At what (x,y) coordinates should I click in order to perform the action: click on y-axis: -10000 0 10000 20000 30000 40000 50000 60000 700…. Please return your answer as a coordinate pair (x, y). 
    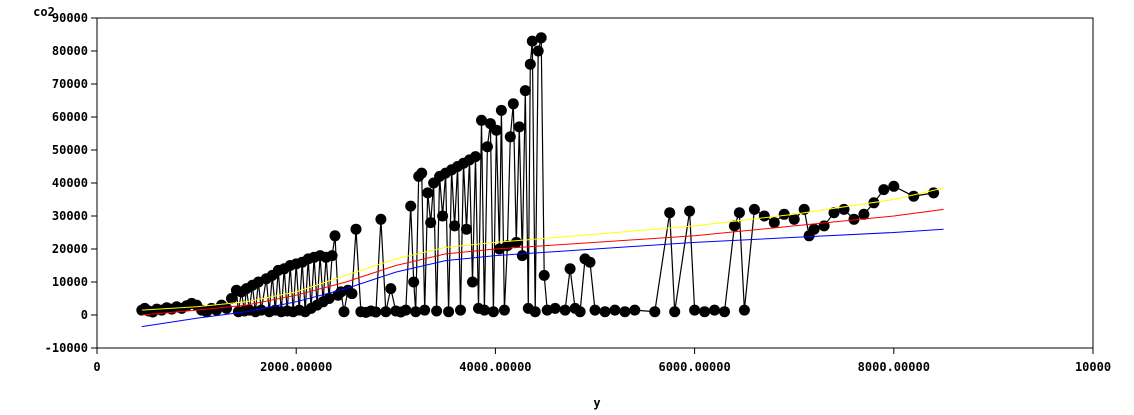
    Looking at the image, I should click on (71, 183).